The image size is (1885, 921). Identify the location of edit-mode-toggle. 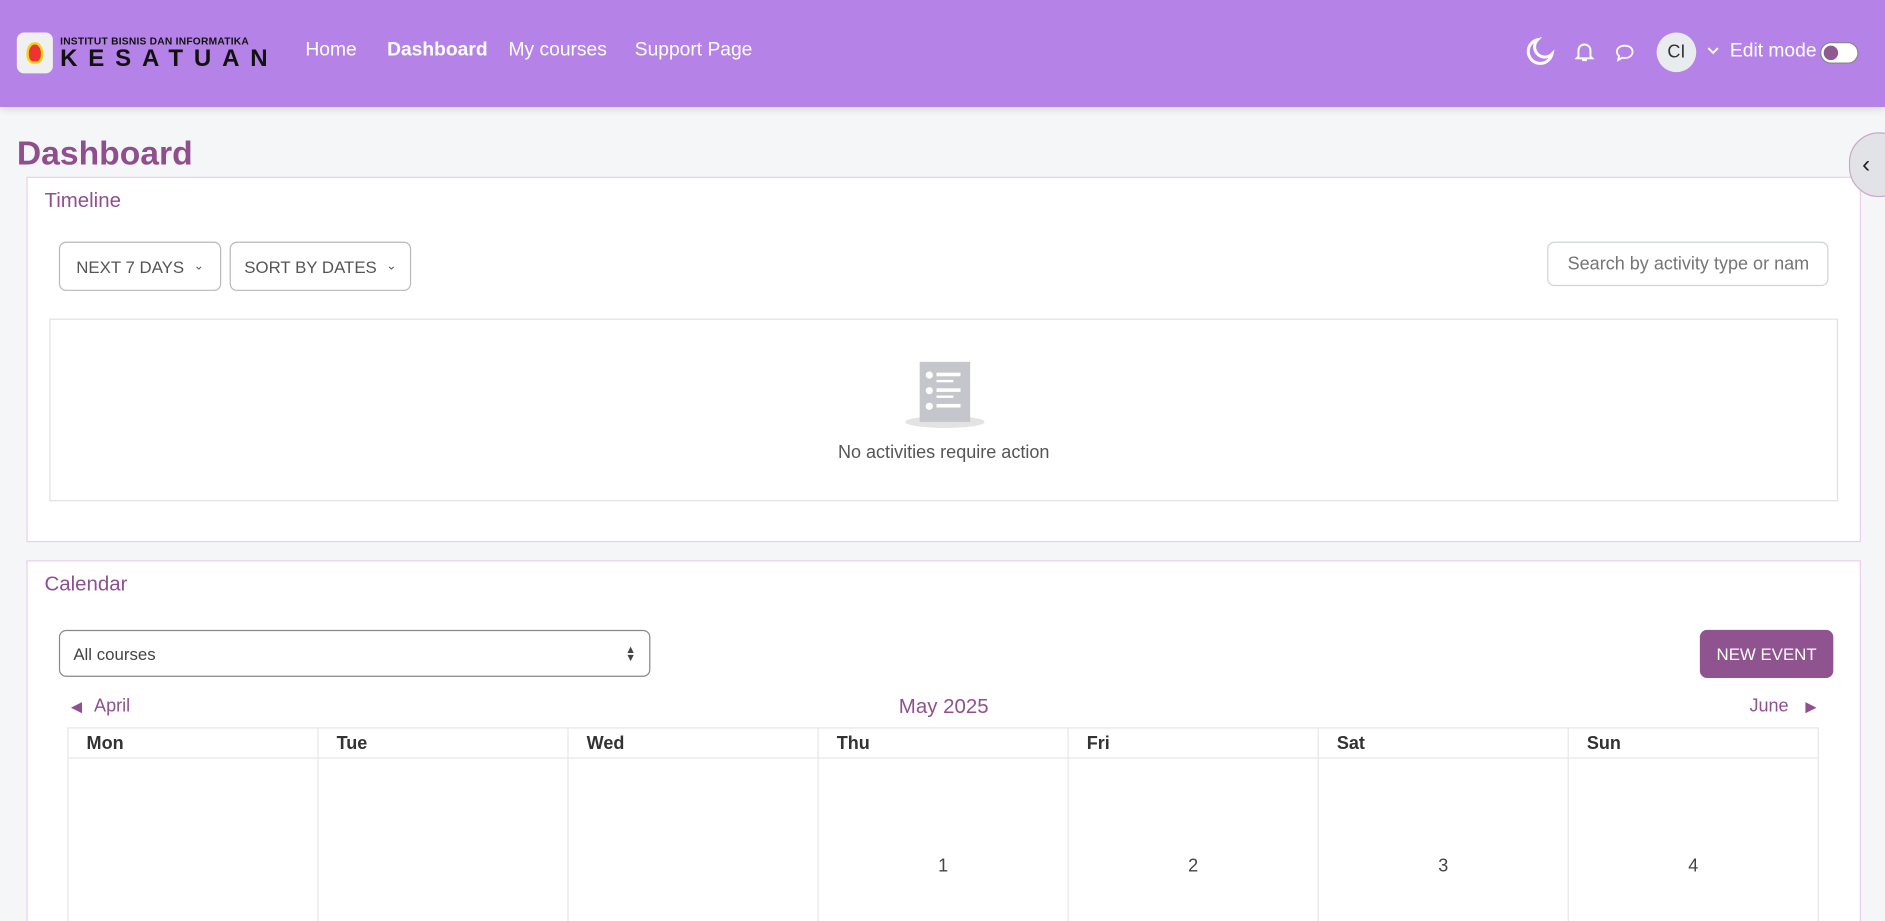
(1839, 53).